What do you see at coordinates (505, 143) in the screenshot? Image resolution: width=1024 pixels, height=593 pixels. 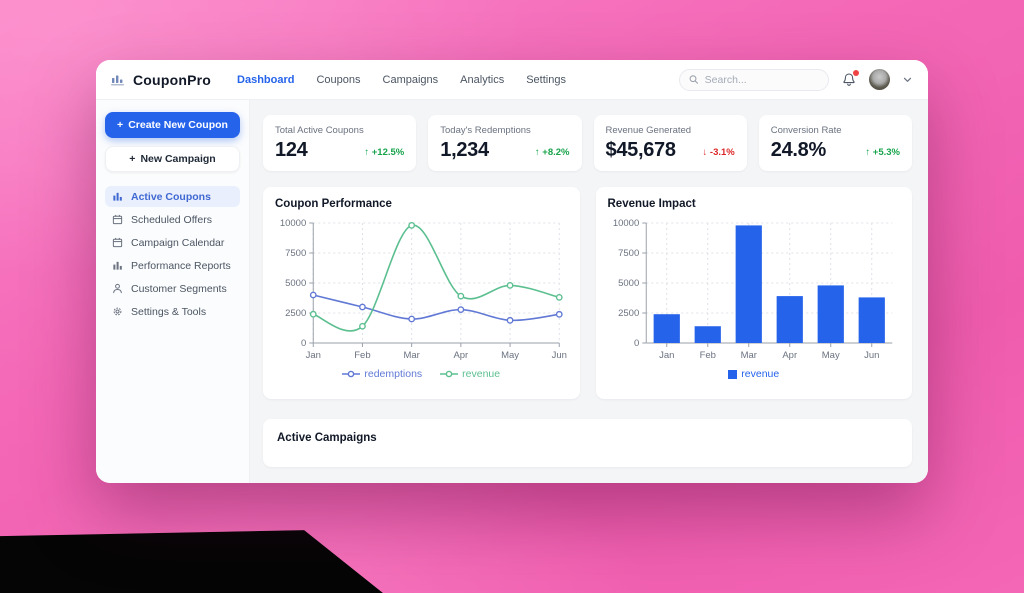 I see `stat-card-todays-redemptions: Today's Redemptions 1,234 ↑ +8.2%` at bounding box center [505, 143].